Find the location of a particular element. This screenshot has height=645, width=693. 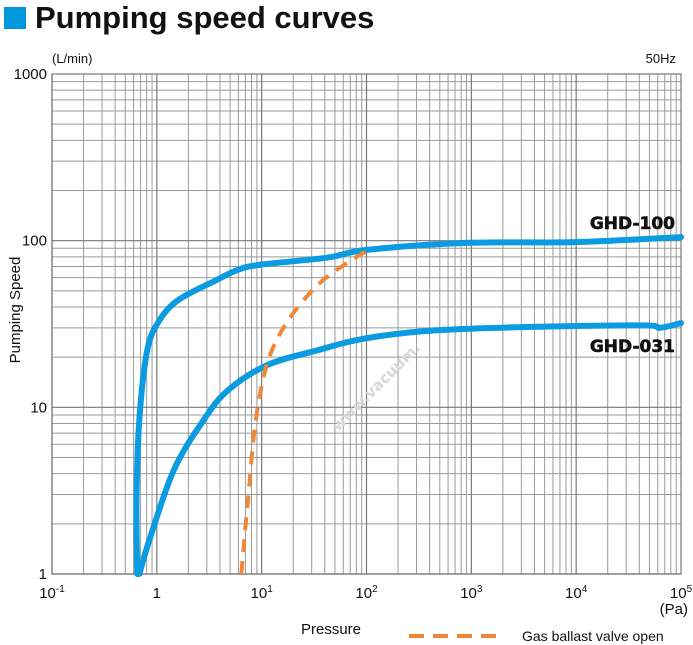

x-tick-label: 102 is located at coordinates (366, 593).